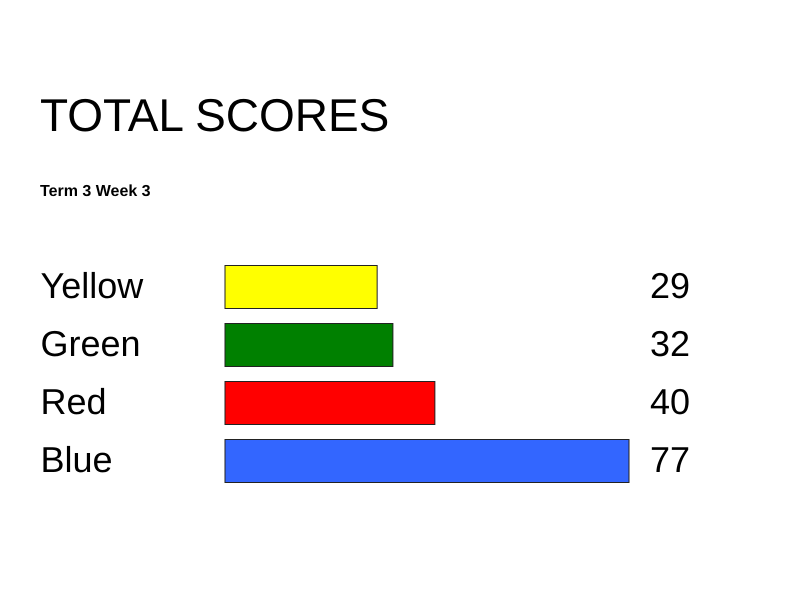 This screenshot has height=600, width=800. Describe the element at coordinates (215, 115) in the screenshot. I see `chart-title: TOTAL SCORES` at that location.